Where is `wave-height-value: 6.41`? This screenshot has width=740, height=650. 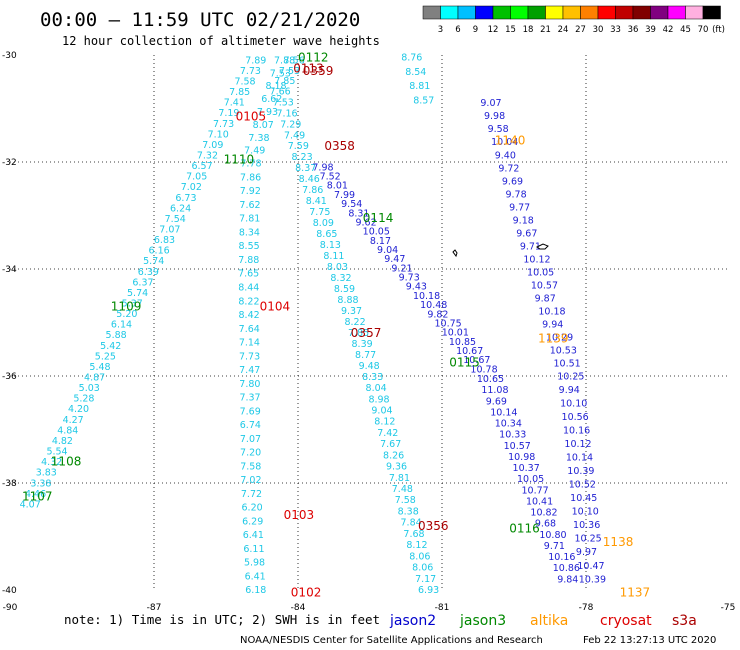
wave-height-value: 6.41 is located at coordinates (253, 535).